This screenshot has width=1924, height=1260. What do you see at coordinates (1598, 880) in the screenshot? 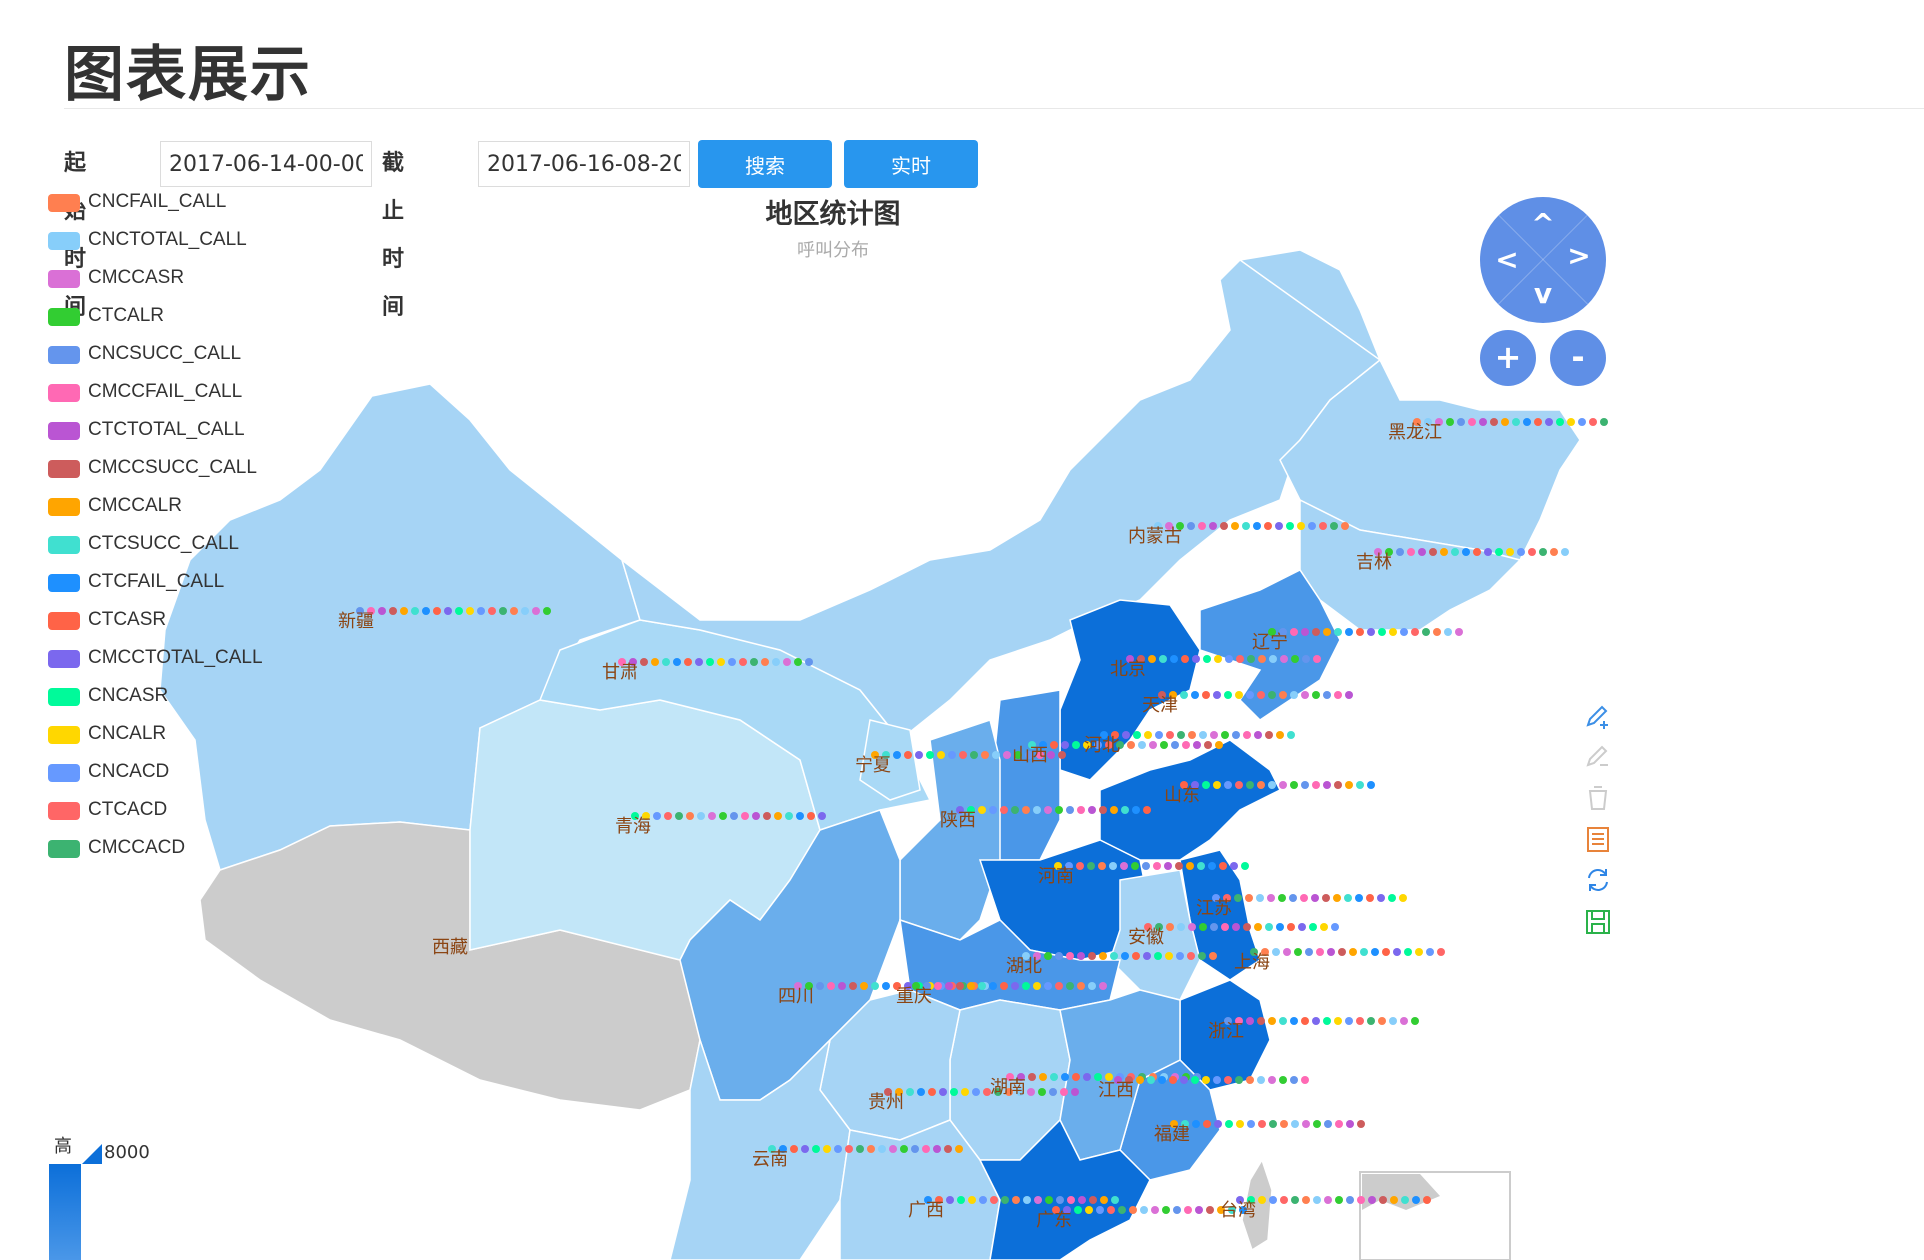
I see `restore-icon` at bounding box center [1598, 880].